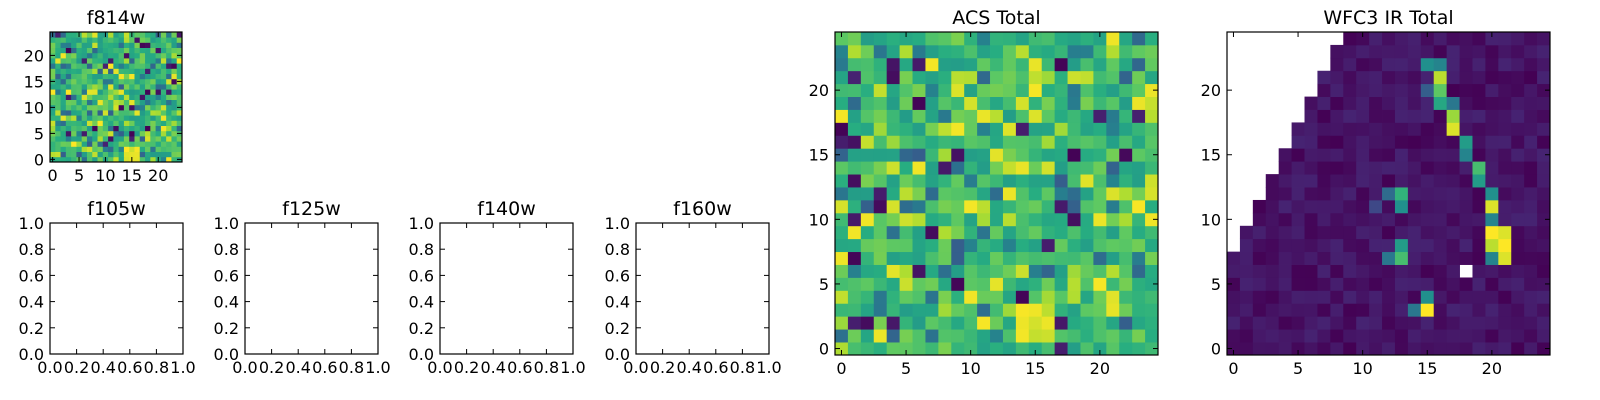  What do you see at coordinates (1362, 368) in the screenshot?
I see `x-tick-label: 10` at bounding box center [1362, 368].